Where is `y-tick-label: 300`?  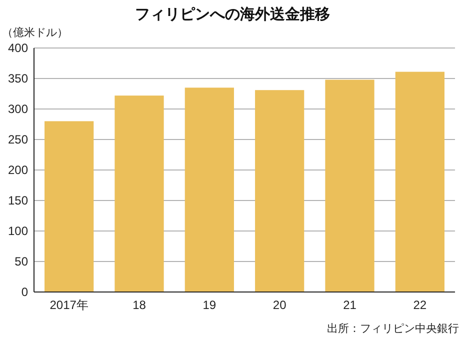 y-tick-label: 300 is located at coordinates (18, 109).